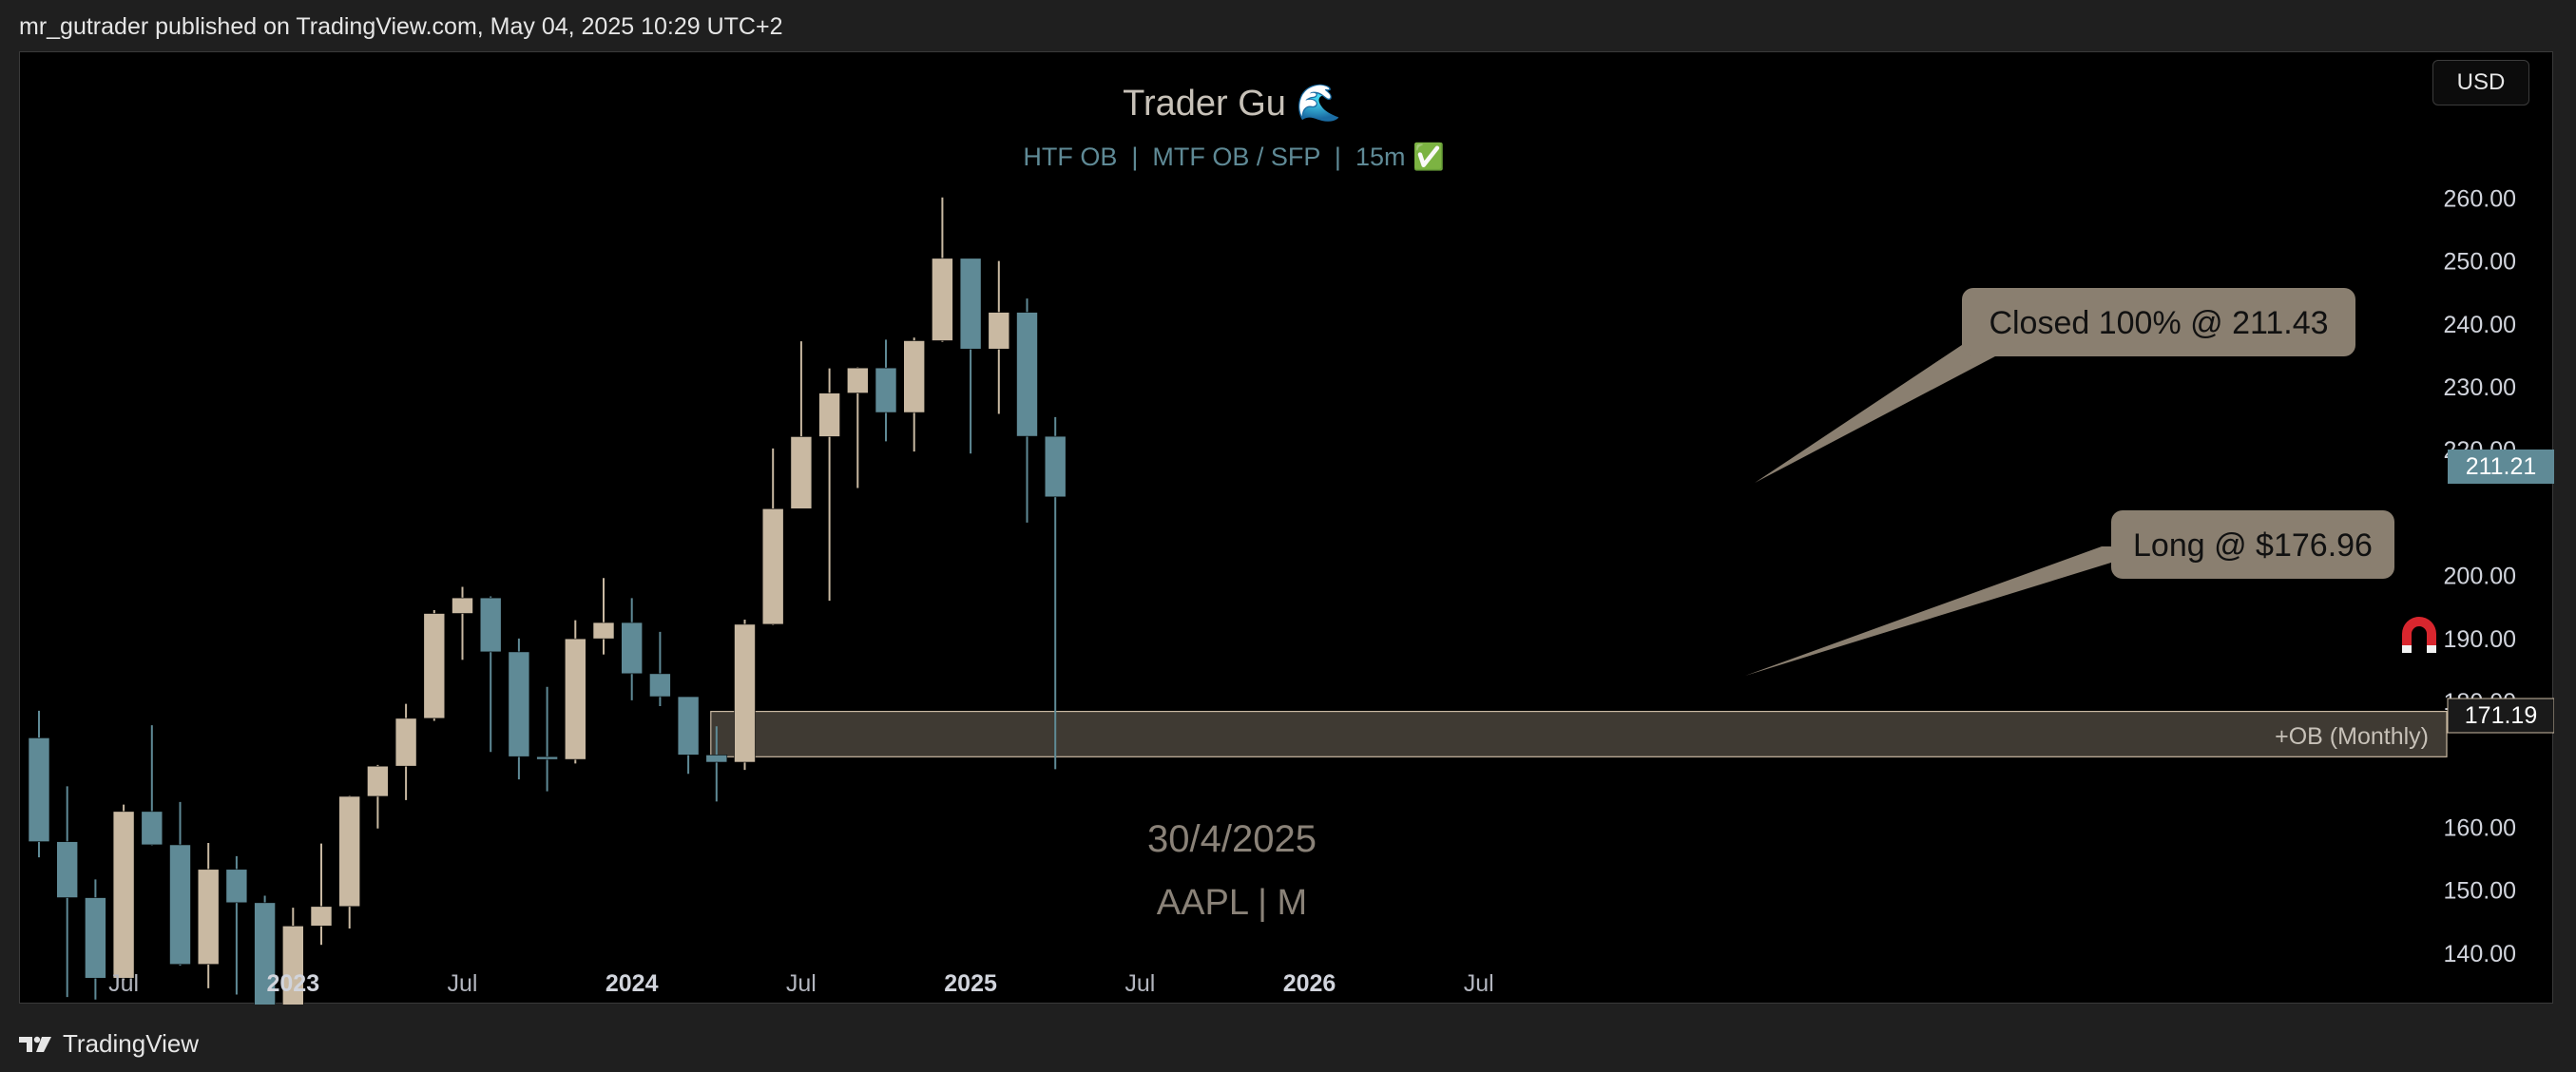  I want to click on watermark-date: 30/4/2025, so click(1232, 839).